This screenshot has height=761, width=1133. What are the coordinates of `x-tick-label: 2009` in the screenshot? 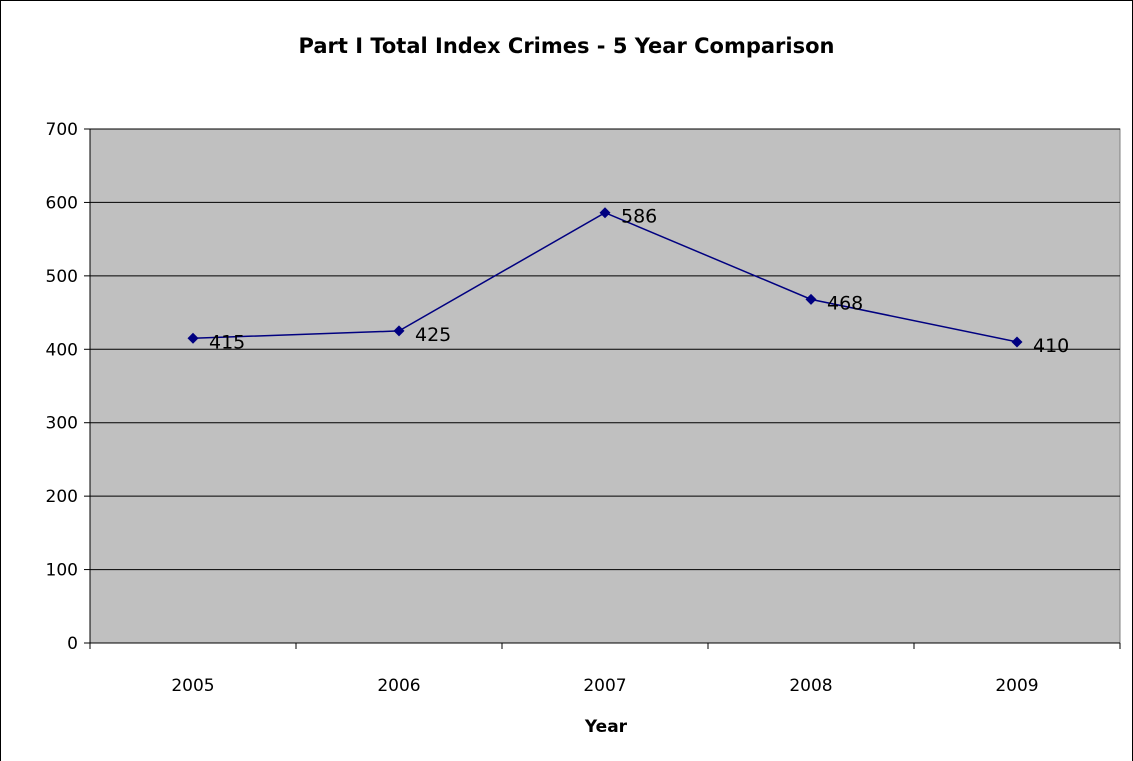 It's located at (1016, 686).